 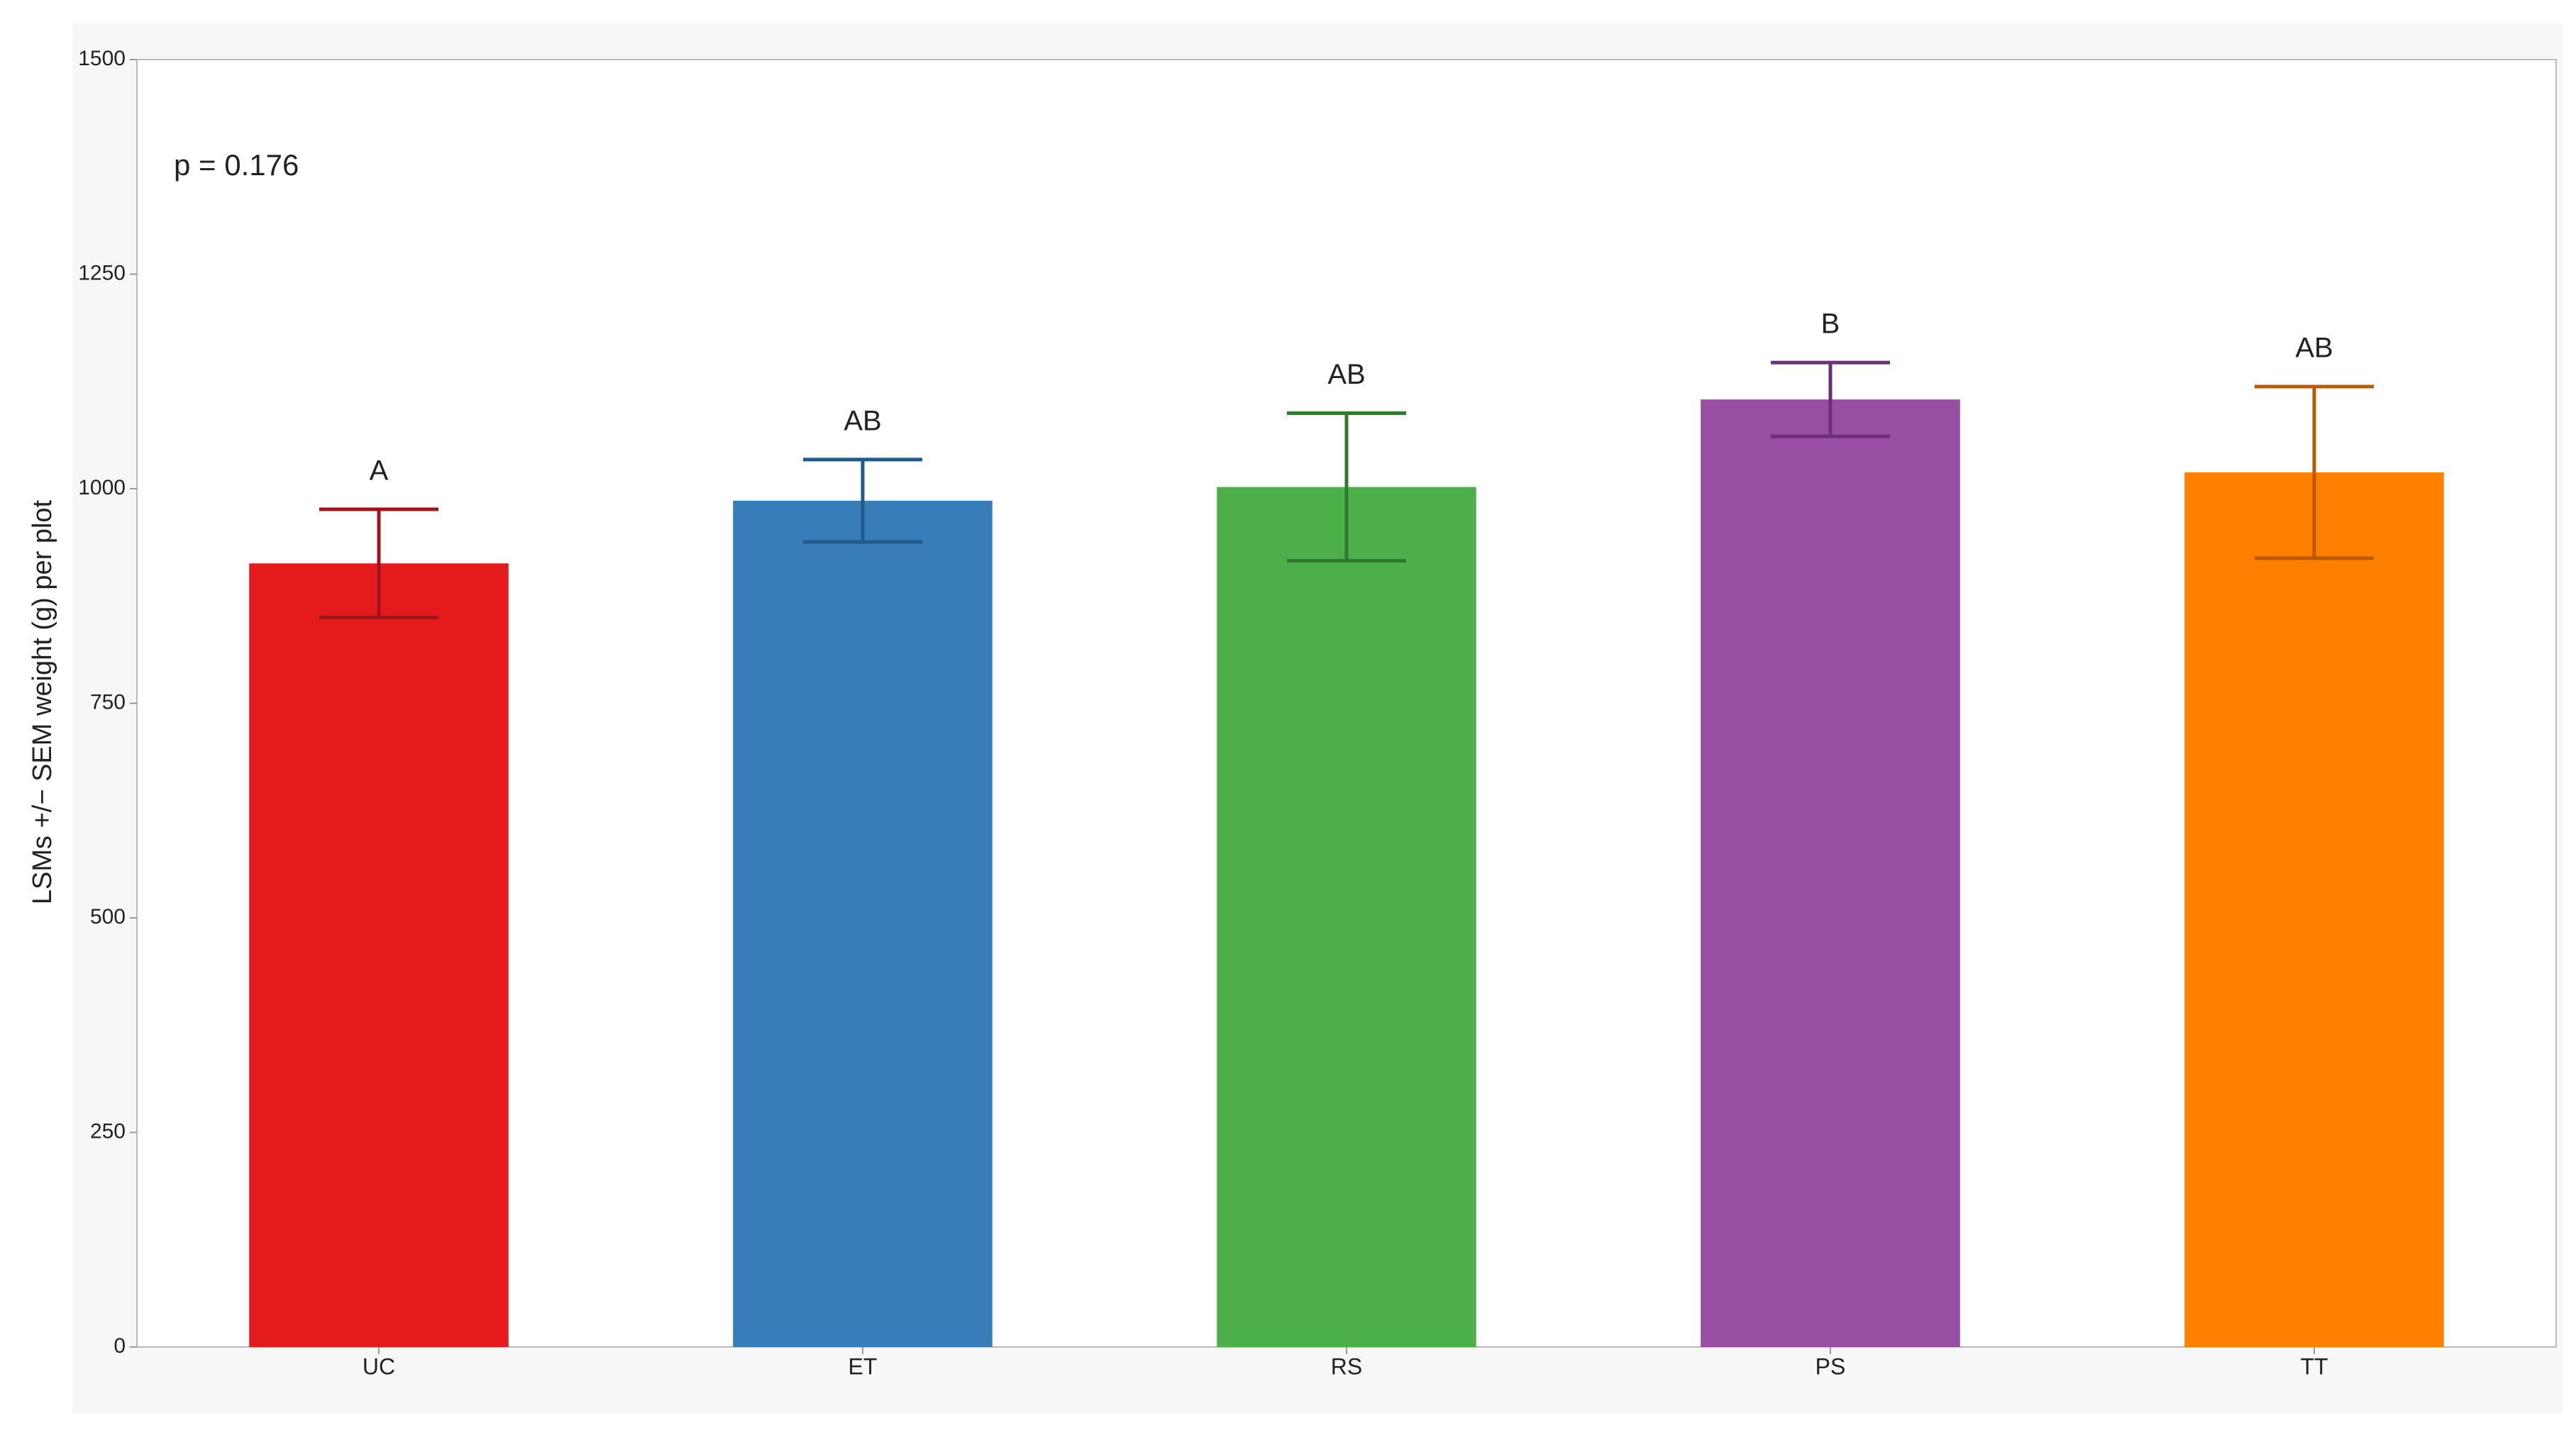 I want to click on x-tick-label: UC, so click(x=379, y=1366).